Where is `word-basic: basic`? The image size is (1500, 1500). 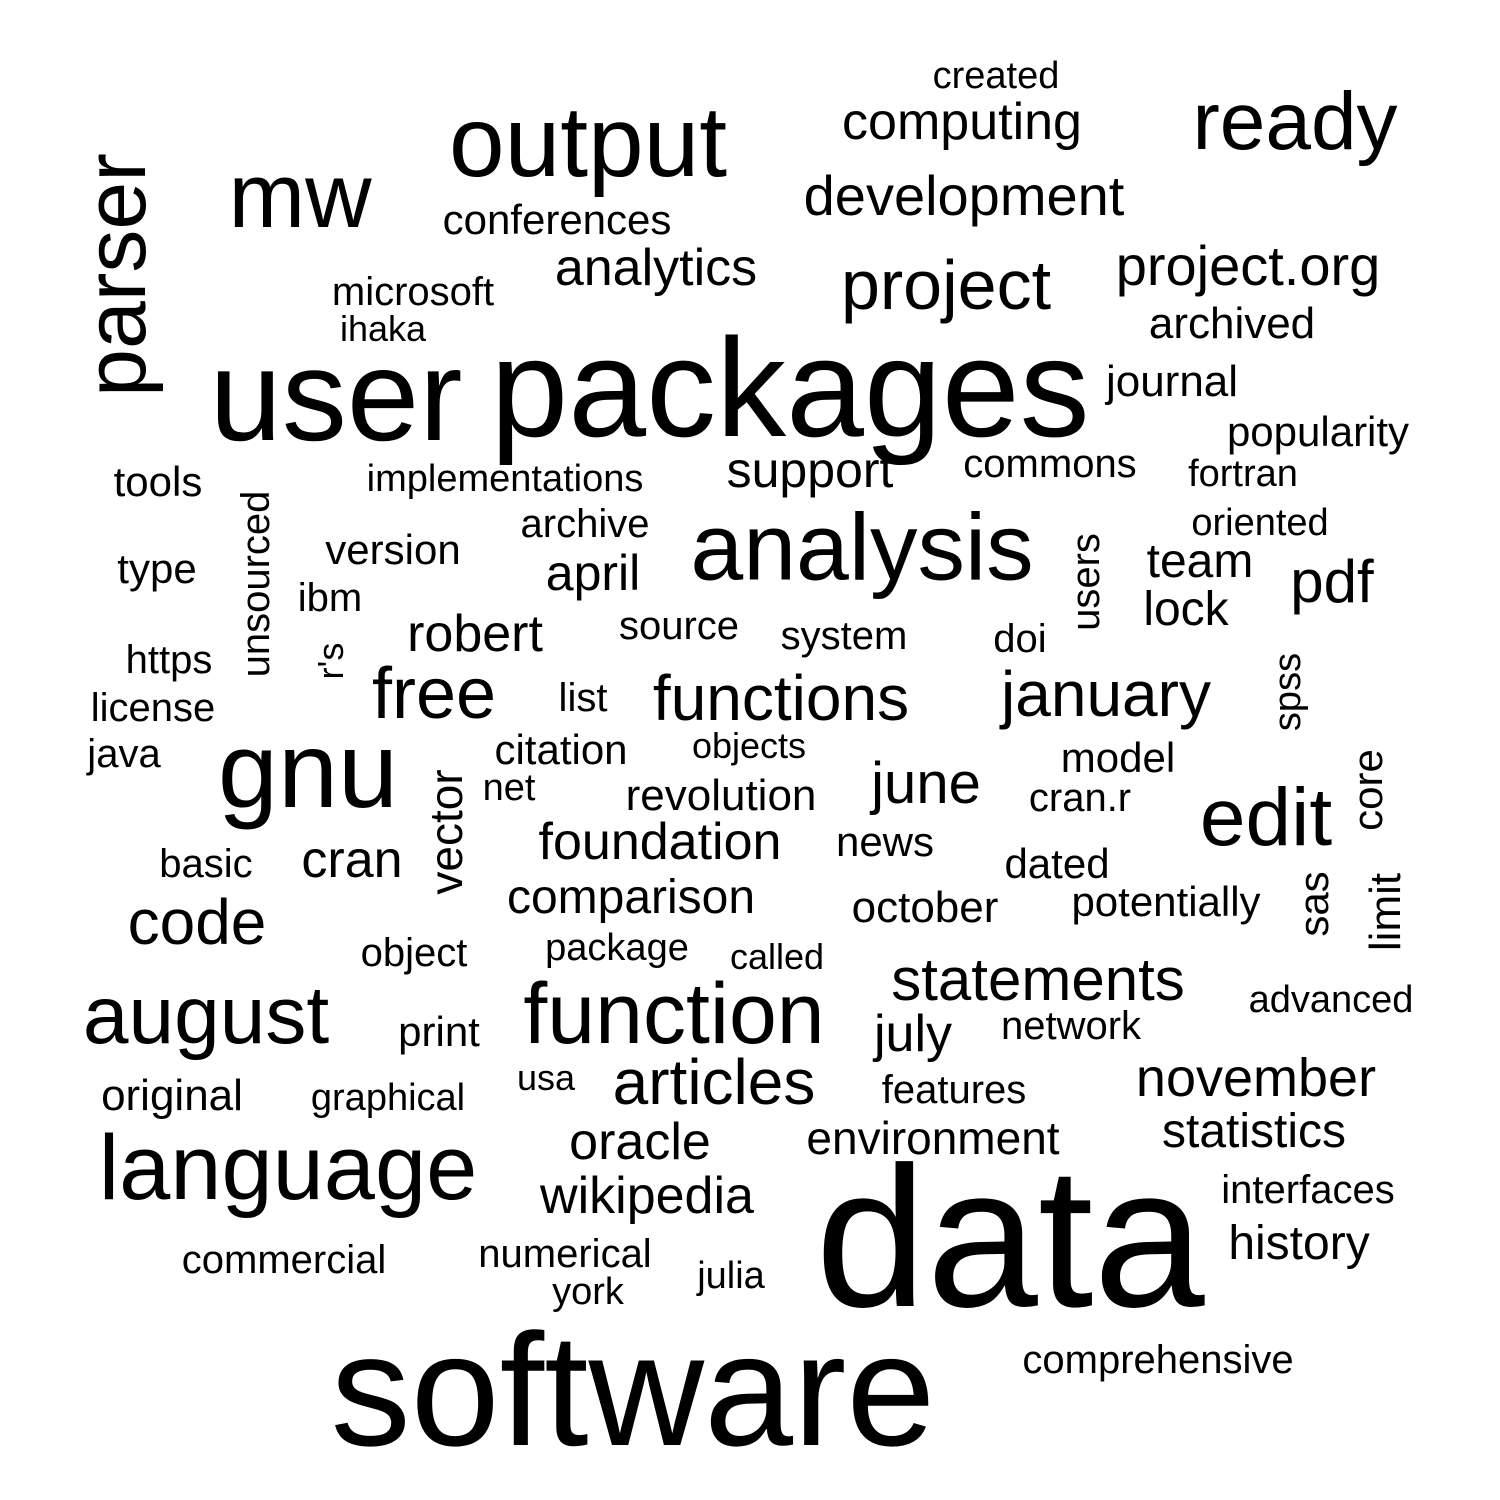 word-basic: basic is located at coordinates (206, 864).